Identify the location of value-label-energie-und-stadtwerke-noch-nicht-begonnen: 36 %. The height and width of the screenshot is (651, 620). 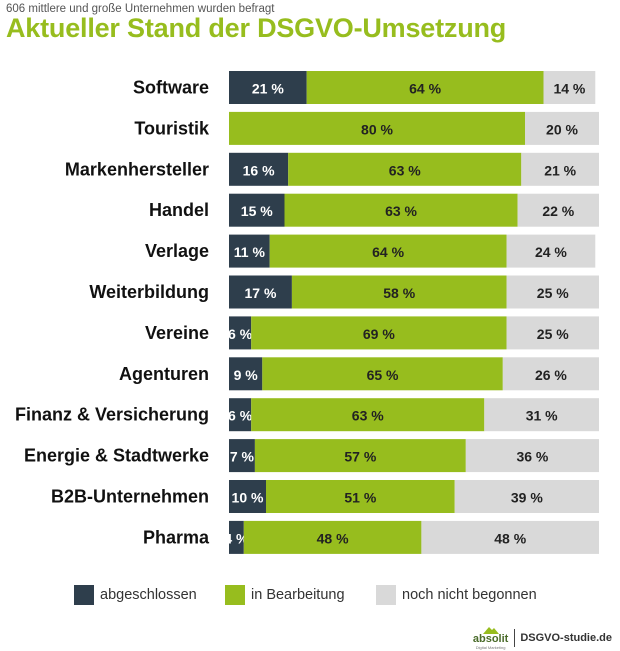
(532, 457).